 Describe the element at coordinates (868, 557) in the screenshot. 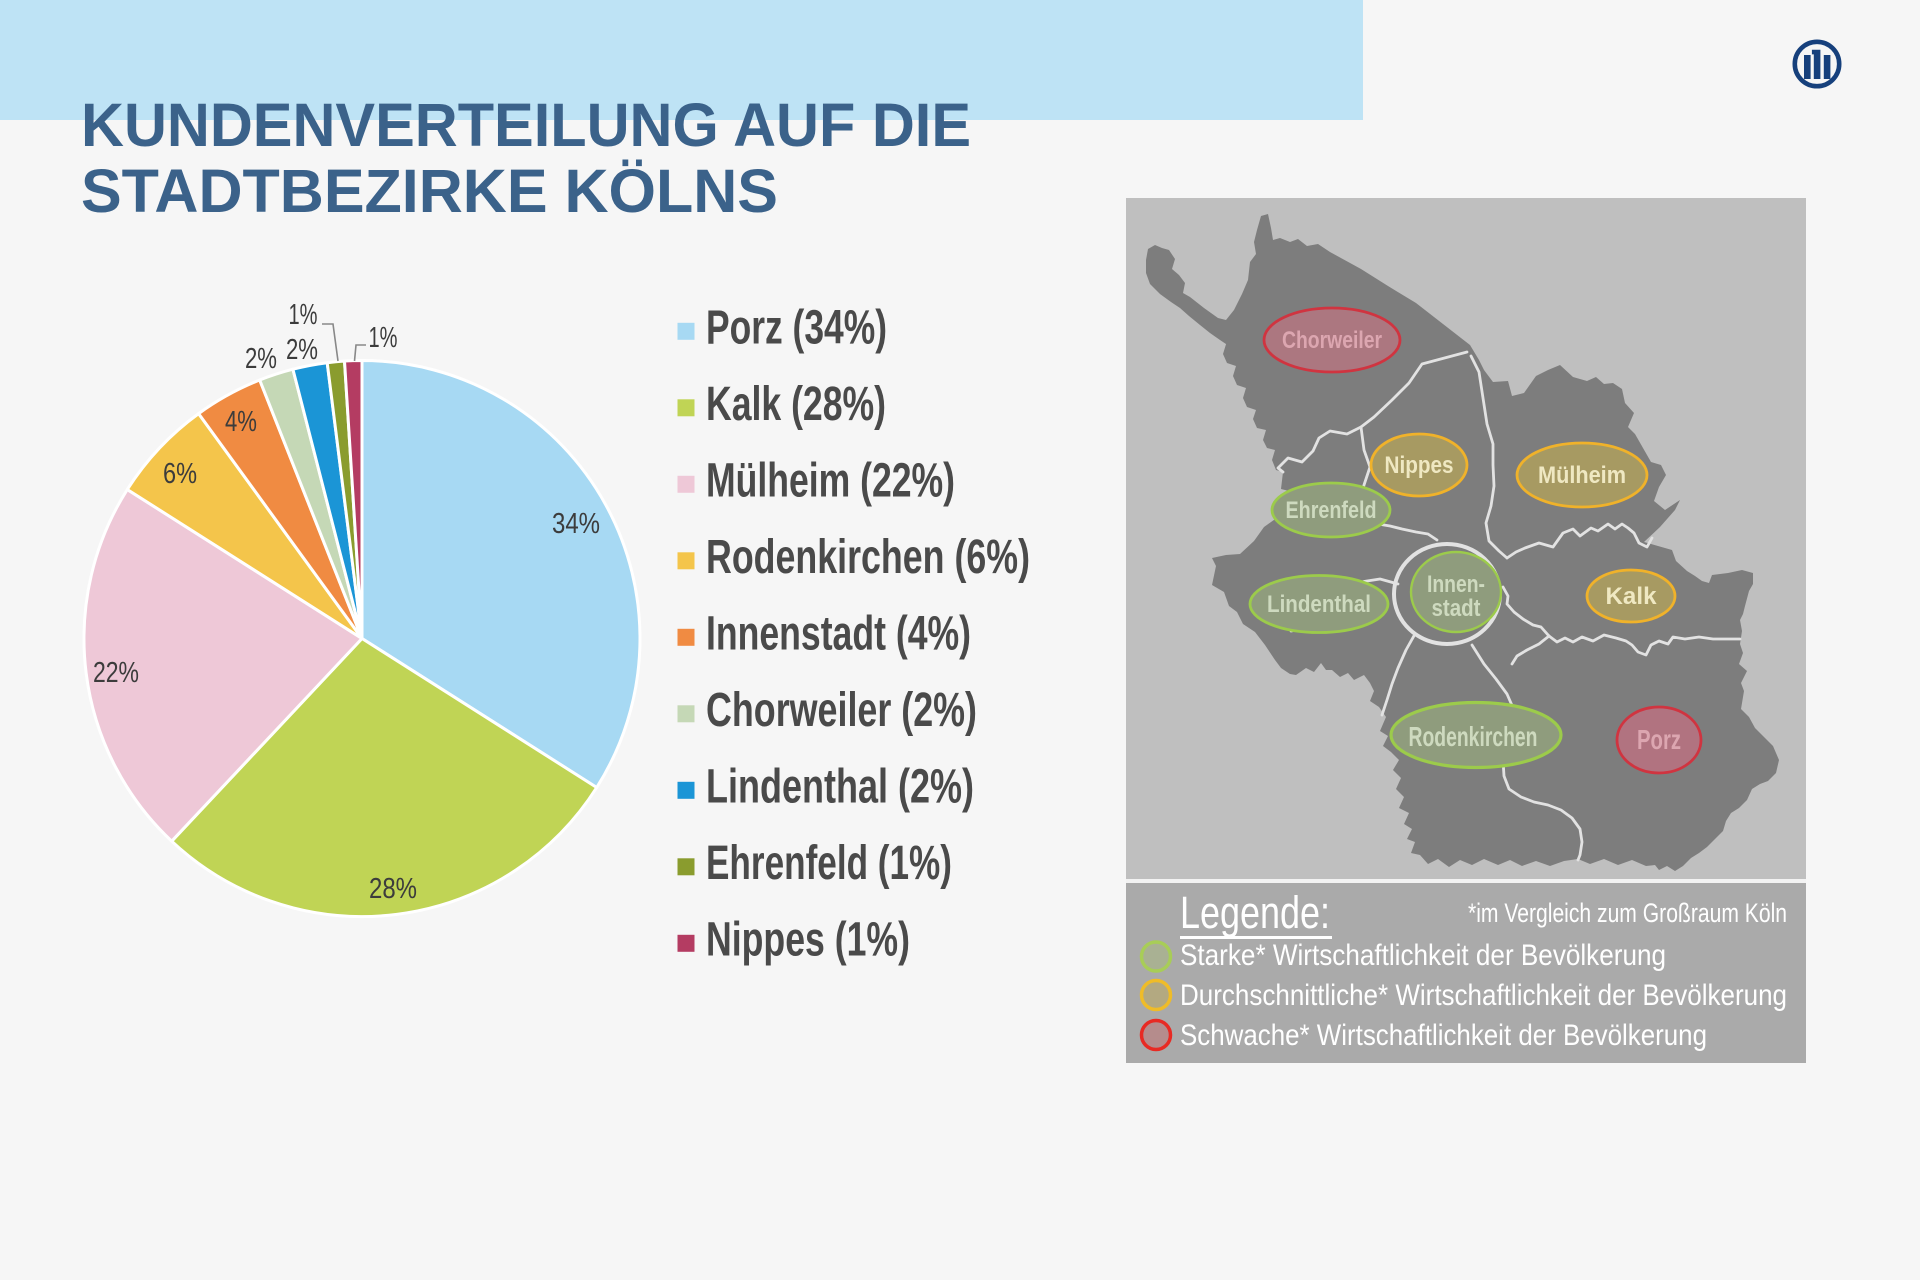

I see `svg-text: Rodenkirchen (6%)` at that location.